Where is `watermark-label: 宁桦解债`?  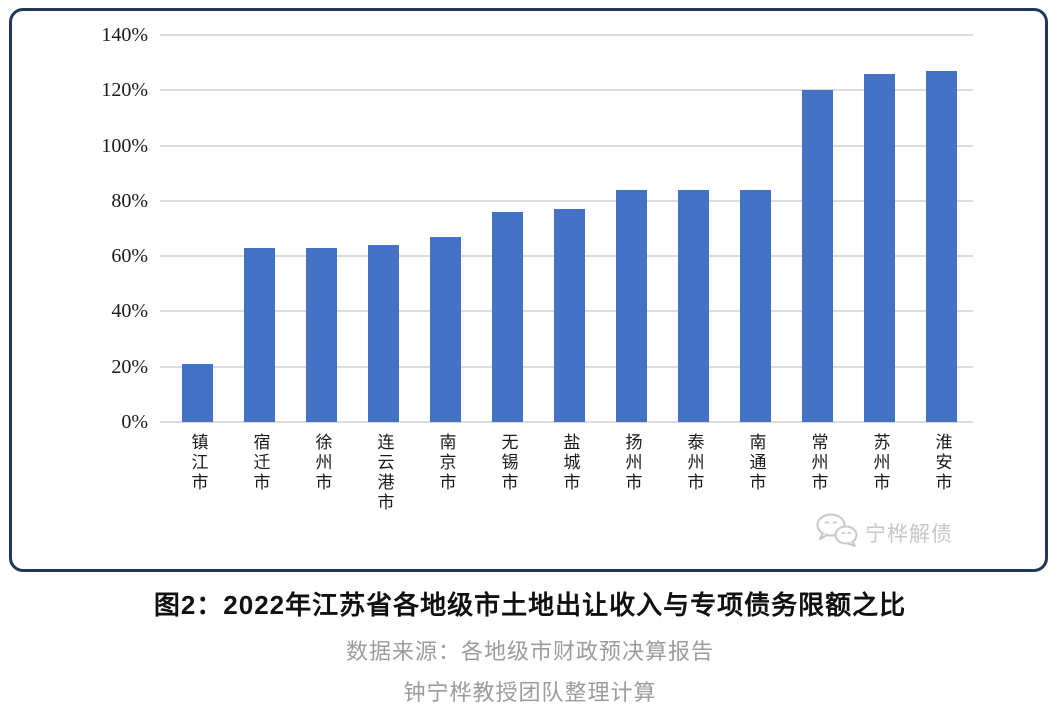
watermark-label: 宁桦解债 is located at coordinates (909, 534).